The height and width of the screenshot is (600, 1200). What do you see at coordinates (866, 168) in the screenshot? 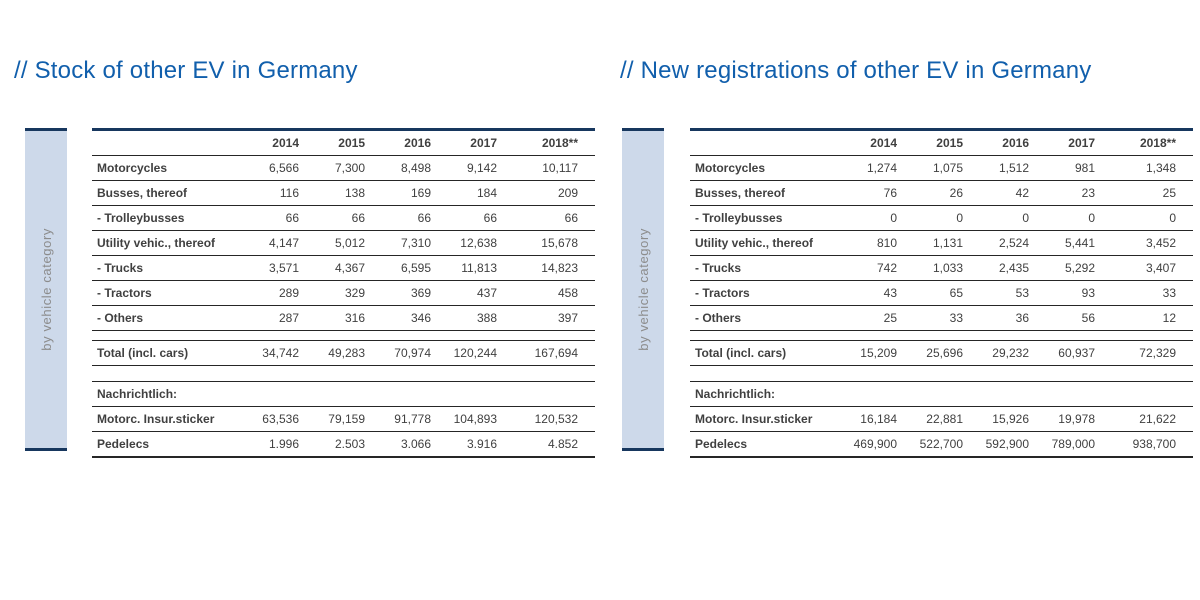
I see `cell-value: 1,274` at bounding box center [866, 168].